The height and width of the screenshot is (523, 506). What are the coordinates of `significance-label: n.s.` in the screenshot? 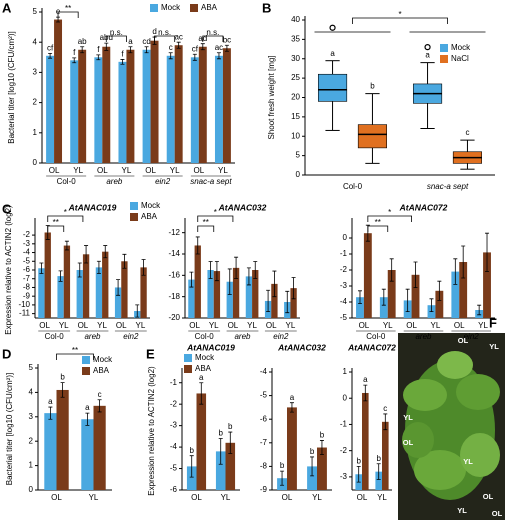 It's located at (212, 32).